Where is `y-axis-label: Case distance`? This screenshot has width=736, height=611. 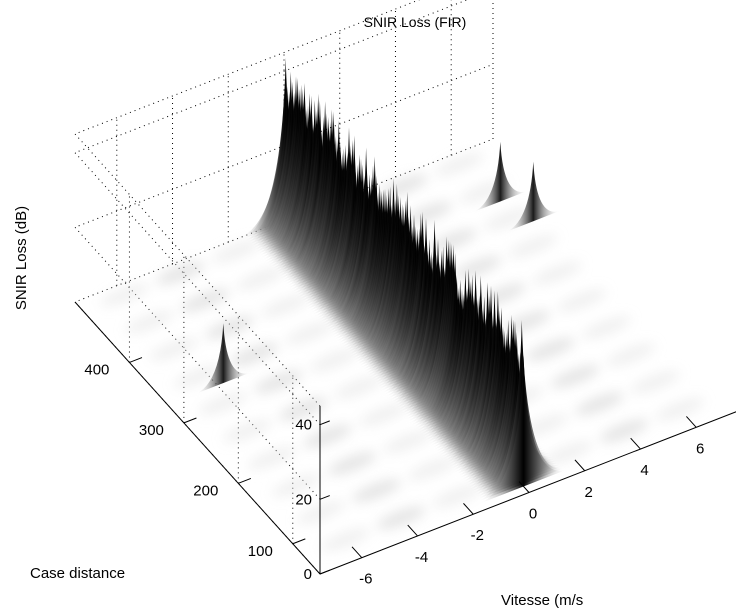 y-axis-label: Case distance is located at coordinates (77, 573).